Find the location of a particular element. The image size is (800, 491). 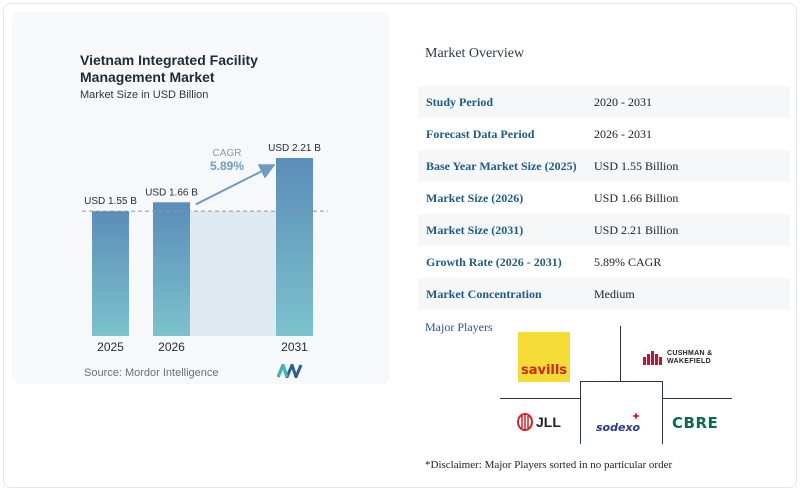

overview-row: Study Period 2020 - 2031 is located at coordinates (604, 102).